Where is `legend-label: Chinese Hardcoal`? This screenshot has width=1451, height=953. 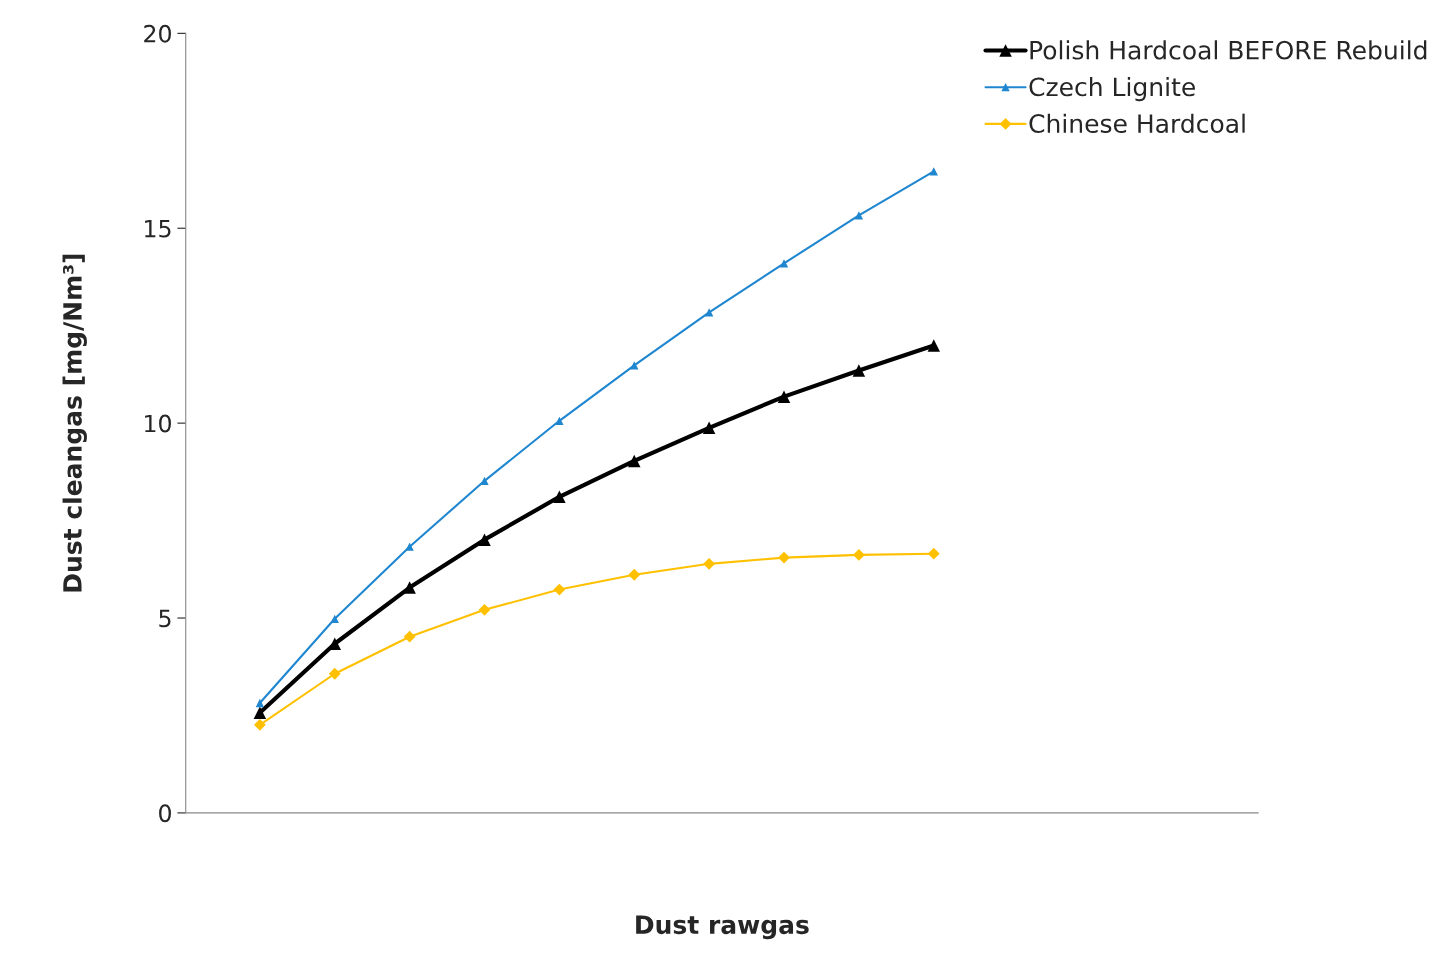 legend-label: Chinese Hardcoal is located at coordinates (1137, 123).